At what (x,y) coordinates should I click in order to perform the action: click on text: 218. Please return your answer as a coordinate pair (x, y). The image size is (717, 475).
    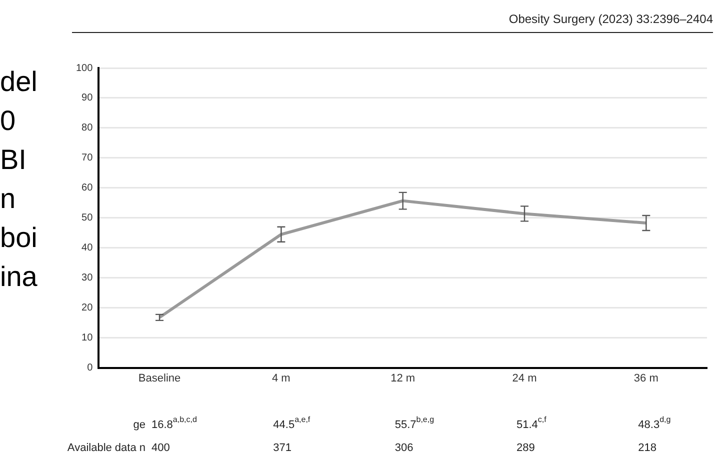
    Looking at the image, I should click on (647, 448).